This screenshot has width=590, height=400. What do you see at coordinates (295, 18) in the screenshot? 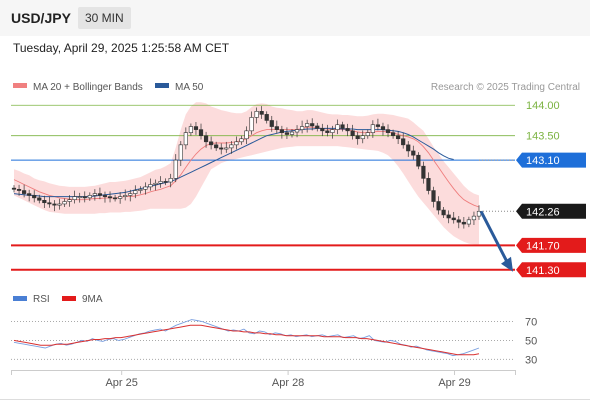
I see `chart-header: USD/JPY 30 MIN` at bounding box center [295, 18].